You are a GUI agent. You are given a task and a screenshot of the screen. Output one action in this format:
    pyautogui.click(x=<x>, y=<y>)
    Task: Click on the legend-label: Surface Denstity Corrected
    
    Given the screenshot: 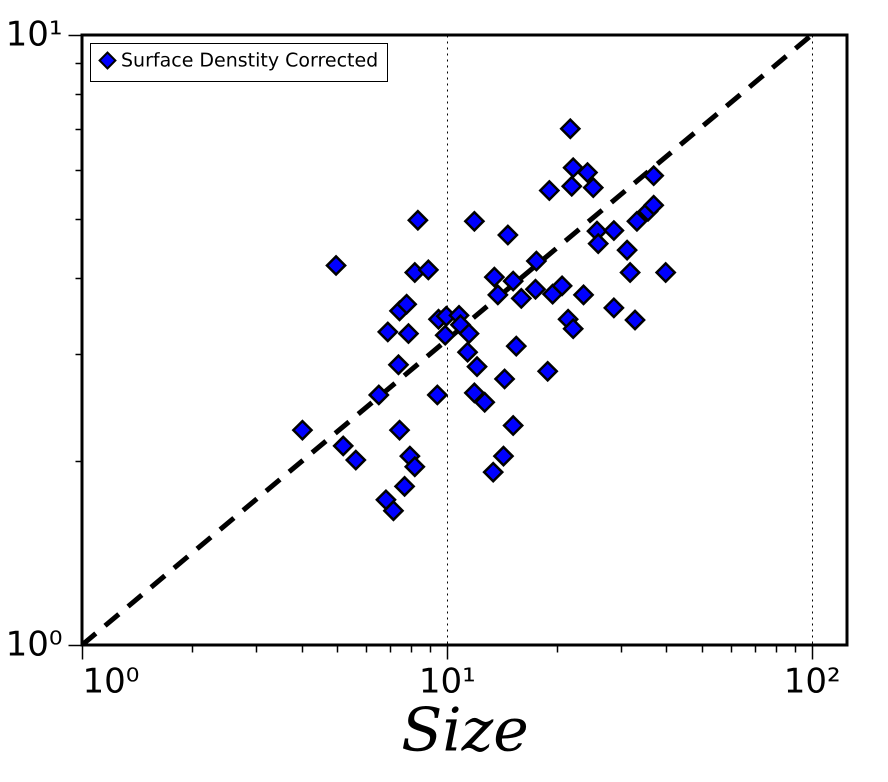 What is the action you would take?
    pyautogui.click(x=249, y=61)
    